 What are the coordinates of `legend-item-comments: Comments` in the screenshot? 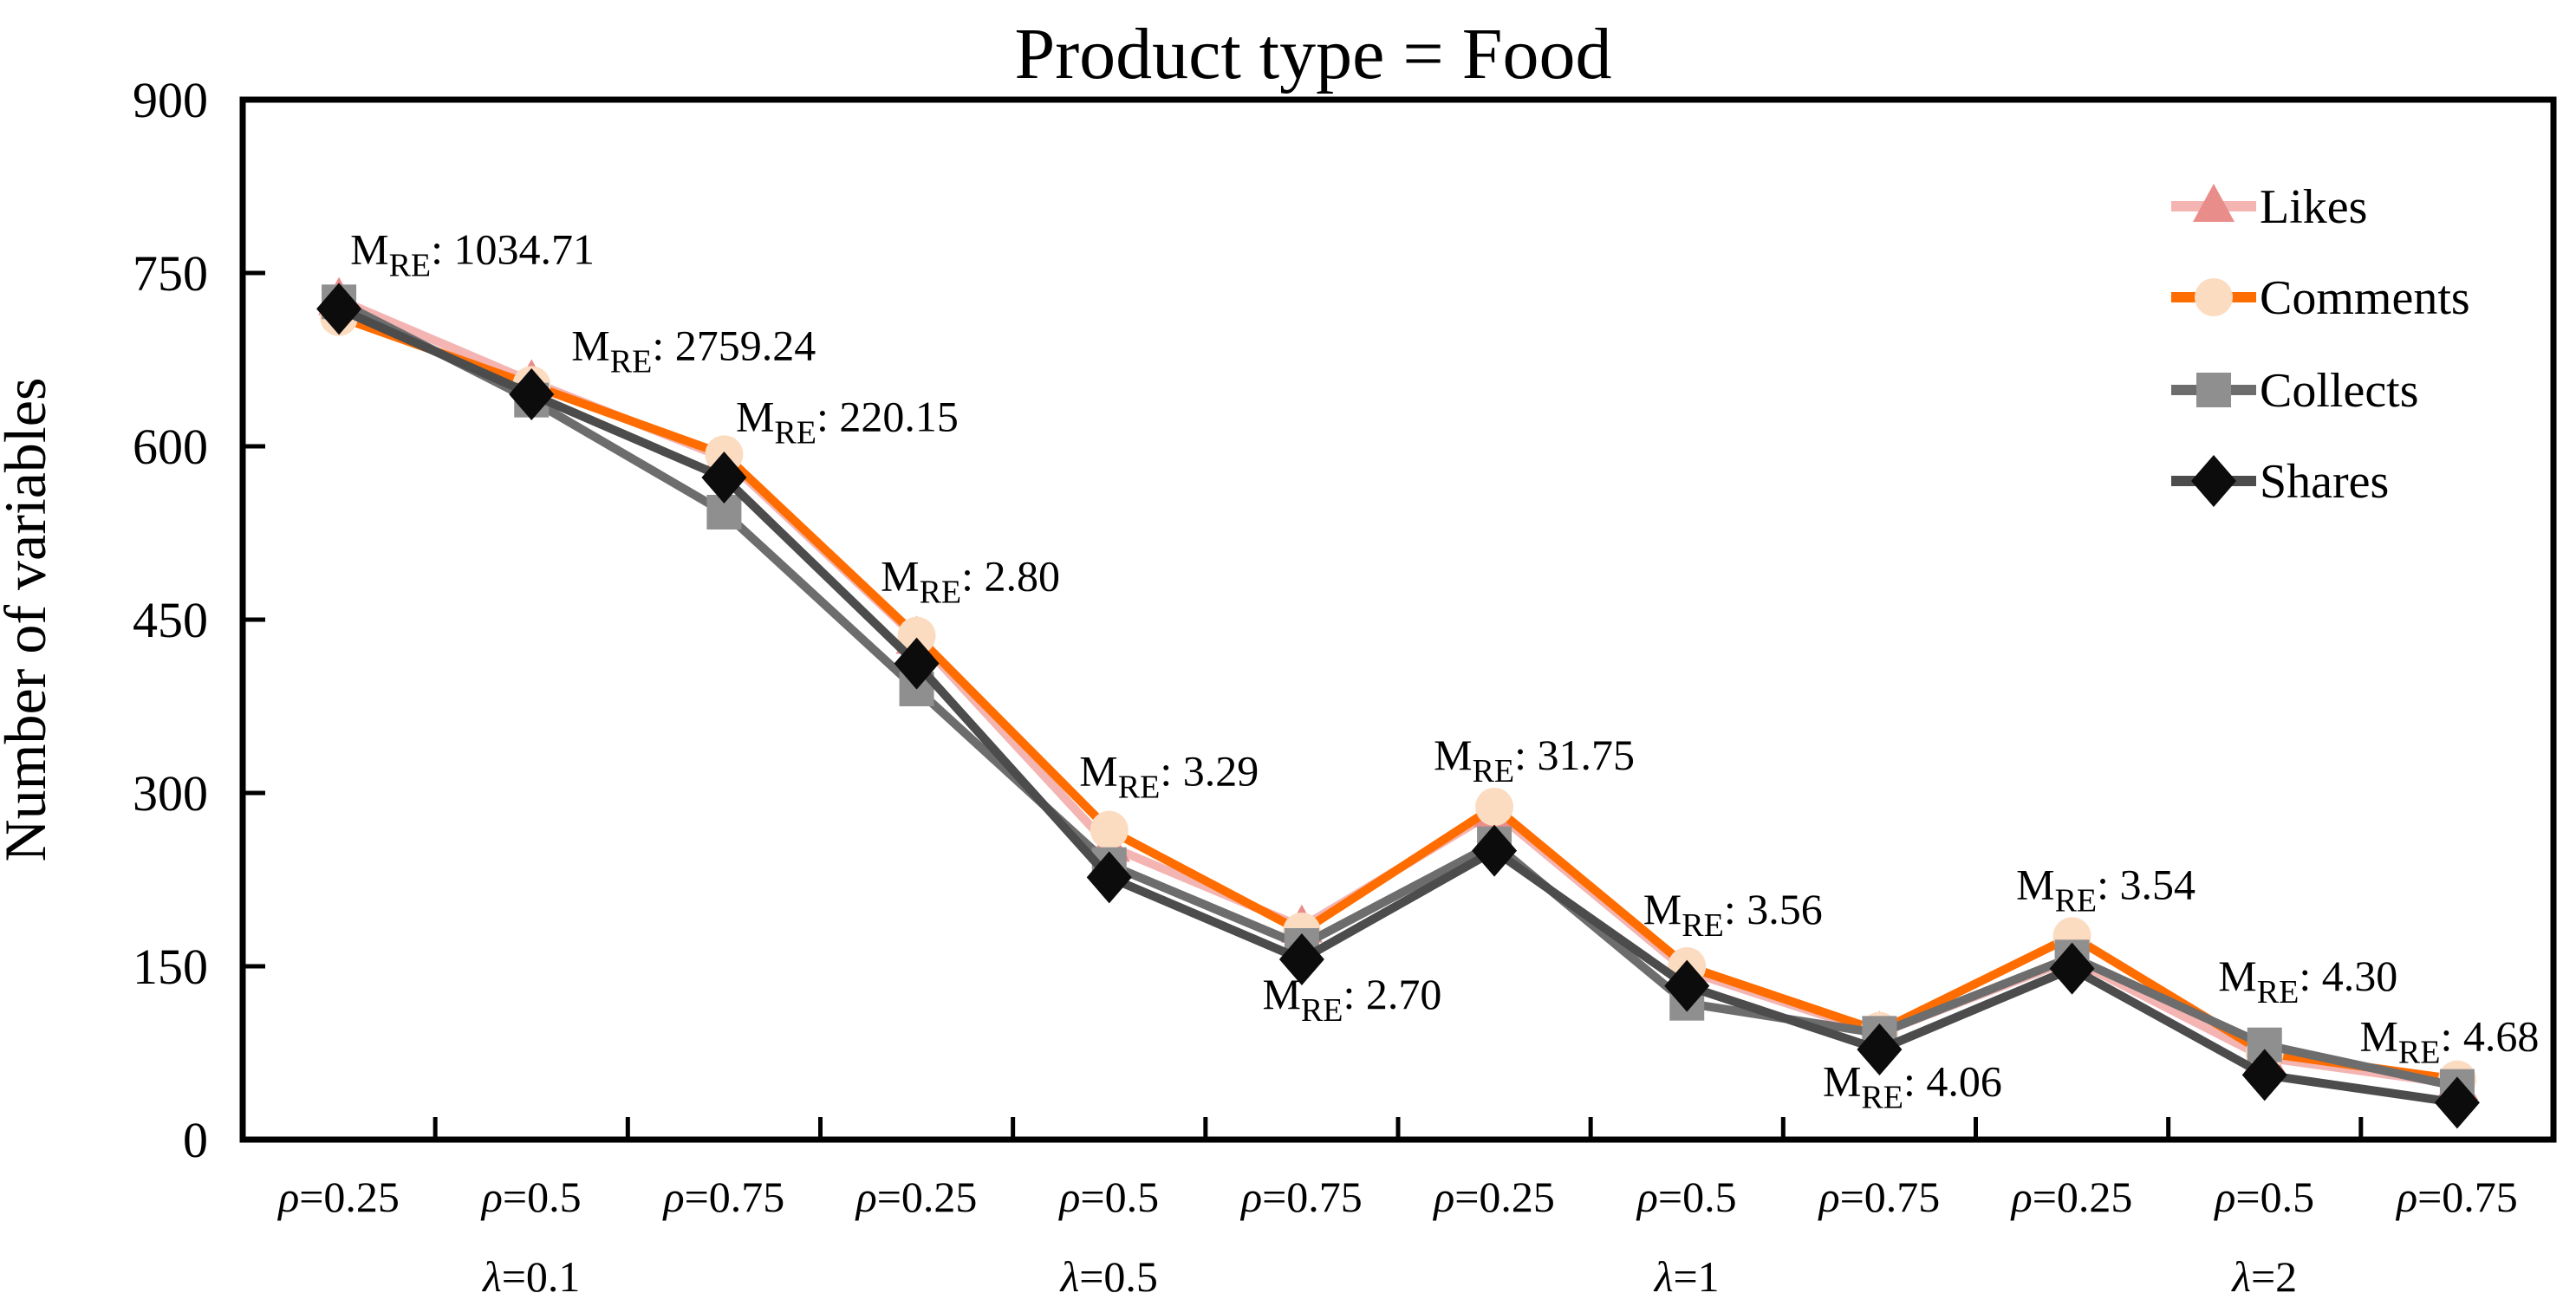 It's located at (2320, 298).